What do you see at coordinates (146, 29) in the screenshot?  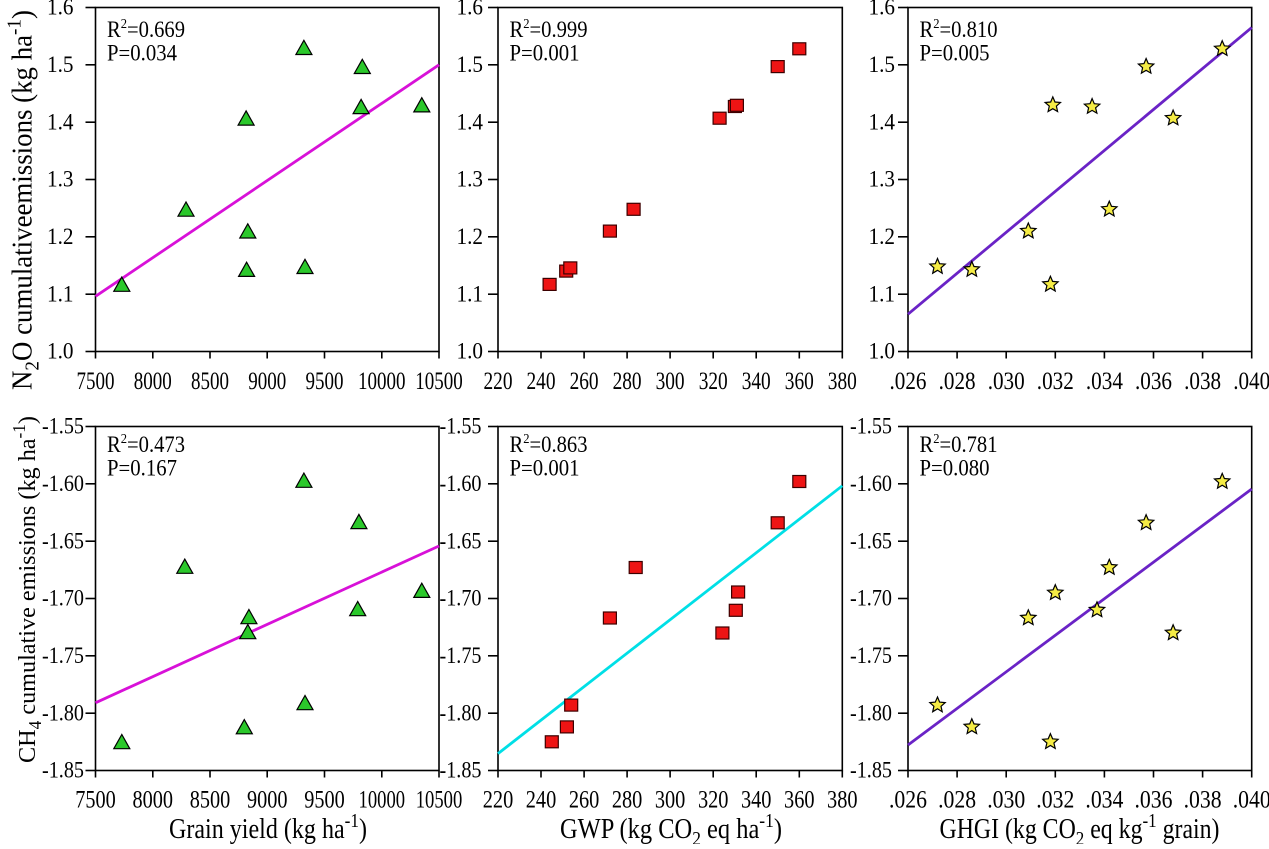 I see `svg-text: R2=0.669` at bounding box center [146, 29].